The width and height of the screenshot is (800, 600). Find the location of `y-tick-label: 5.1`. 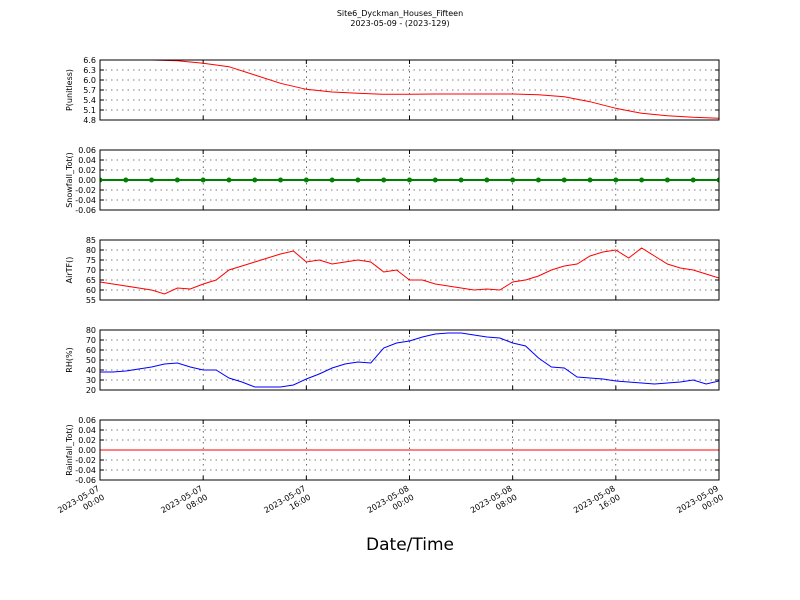

y-tick-label: 5.1 is located at coordinates (89, 110).